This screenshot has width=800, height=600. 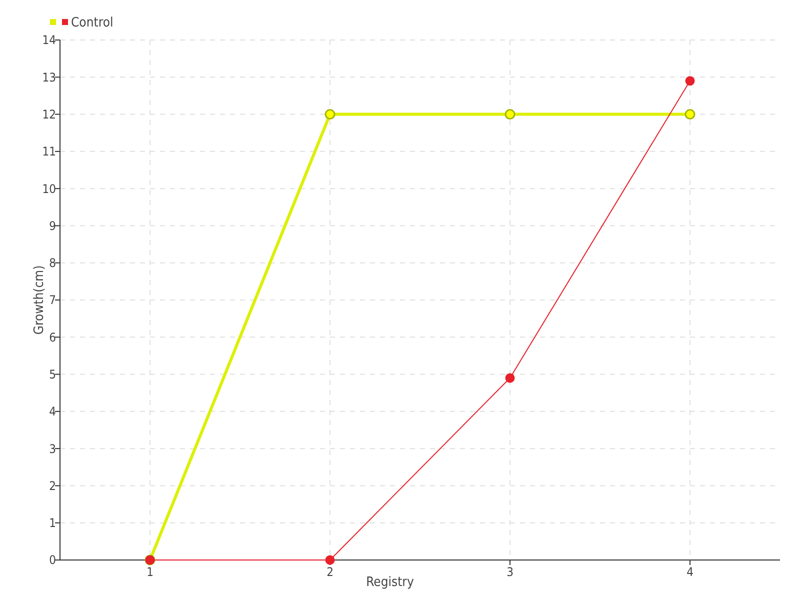 What do you see at coordinates (52, 374) in the screenshot?
I see `y-tick-label: 5` at bounding box center [52, 374].